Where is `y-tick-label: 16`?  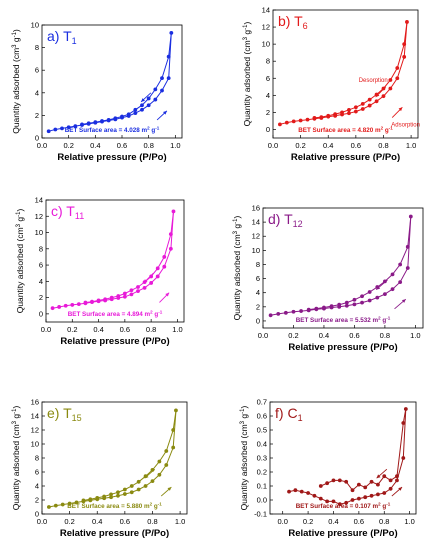
y-tick-label: 16 is located at coordinates (35, 402).